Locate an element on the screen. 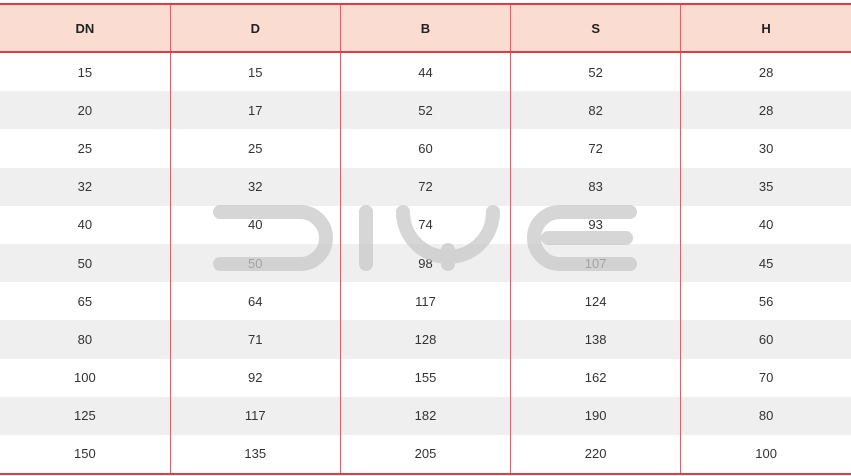 The width and height of the screenshot is (851, 476). cell-b: 74 is located at coordinates (425, 224).